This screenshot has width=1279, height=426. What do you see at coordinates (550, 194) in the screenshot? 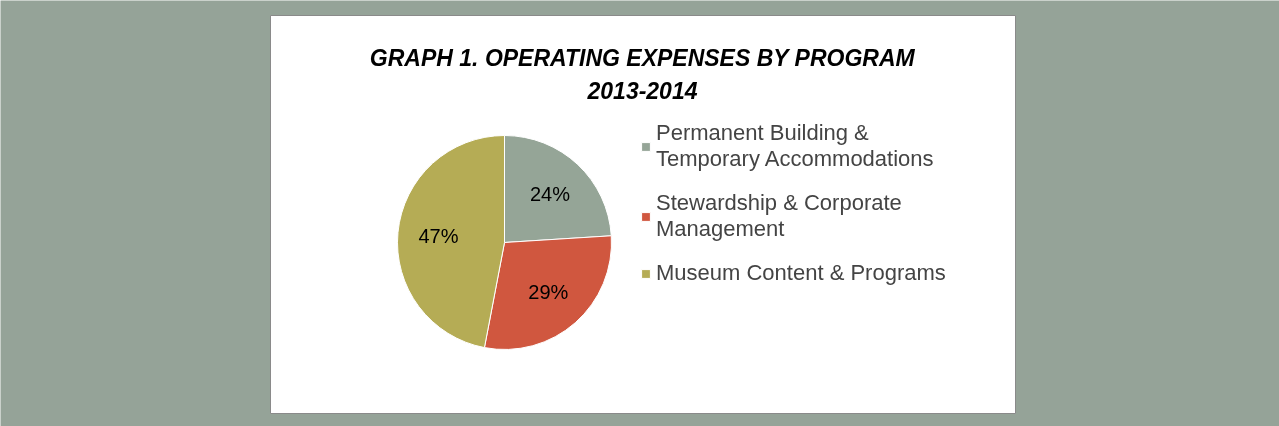
I see `data-label: 24%` at bounding box center [550, 194].